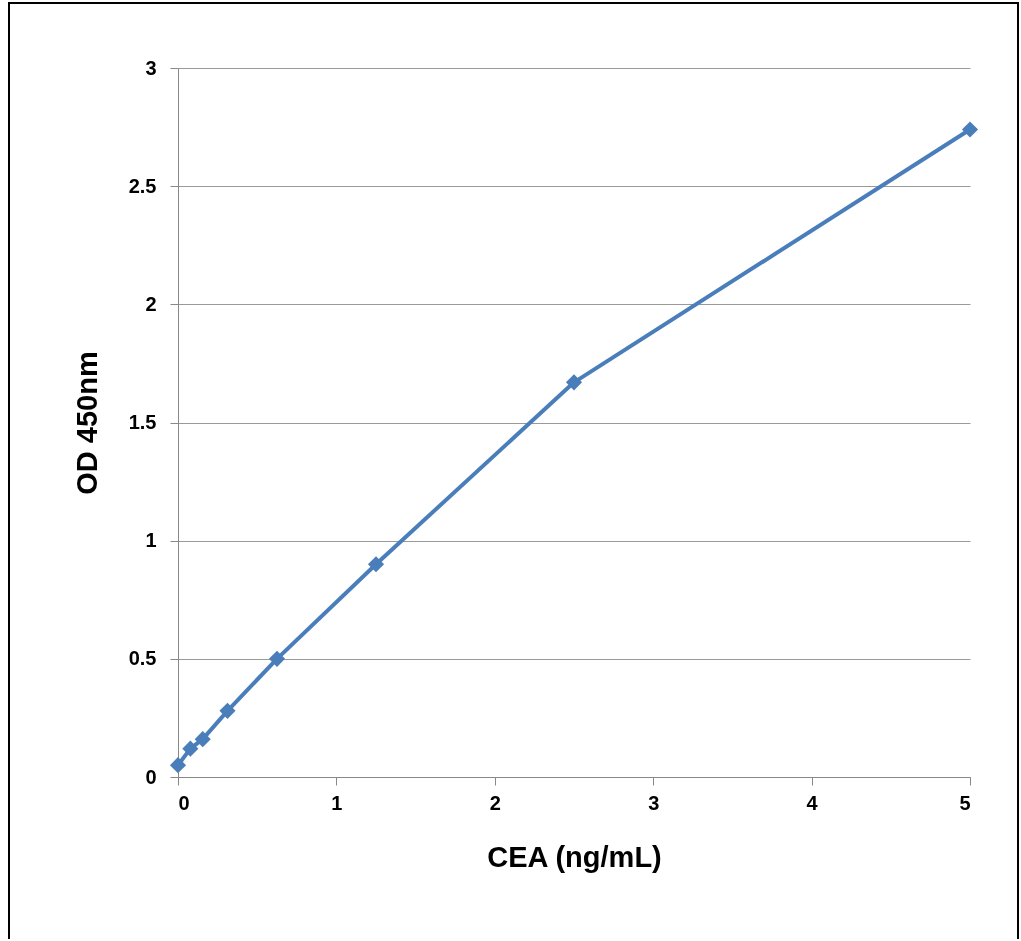 The height and width of the screenshot is (941, 1021). I want to click on y-tick-label: 1.5, so click(142, 422).